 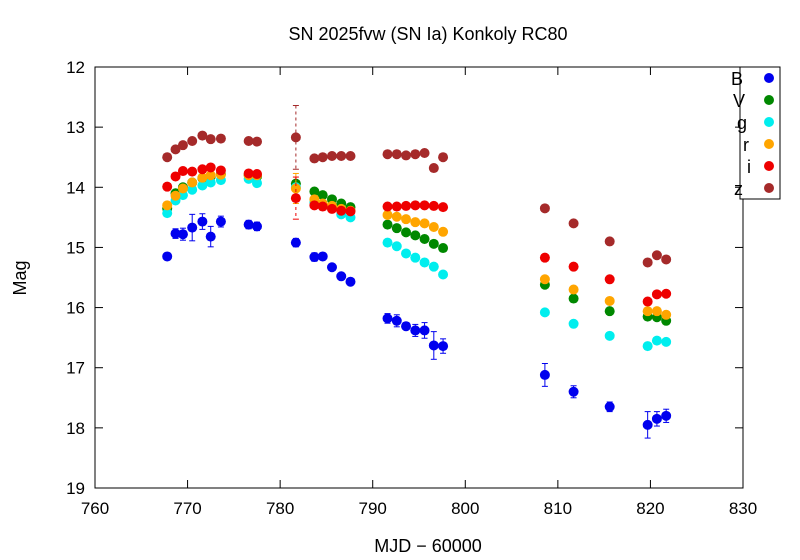 I want to click on legend-marker-V, so click(x=769, y=100).